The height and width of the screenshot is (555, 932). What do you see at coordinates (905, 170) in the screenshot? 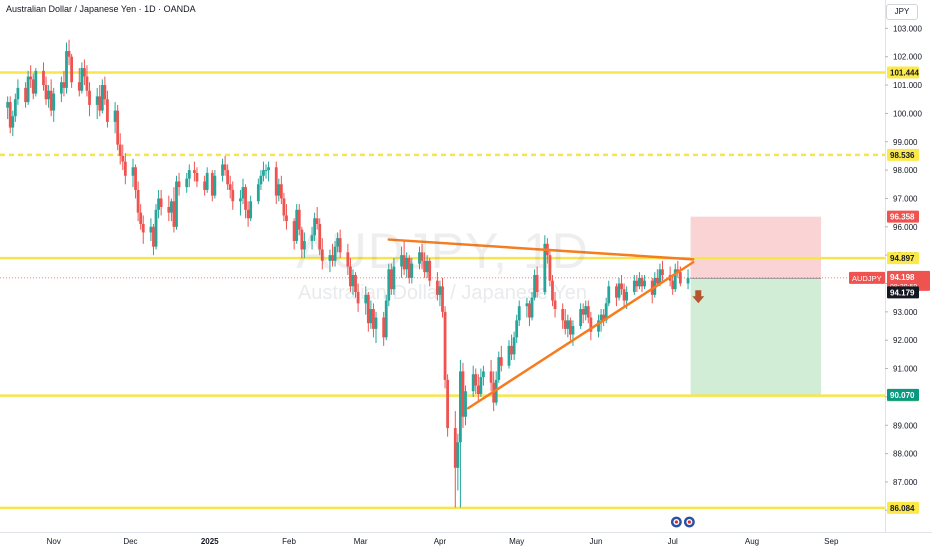
I see `y-tick-label: 98.000` at bounding box center [905, 170].